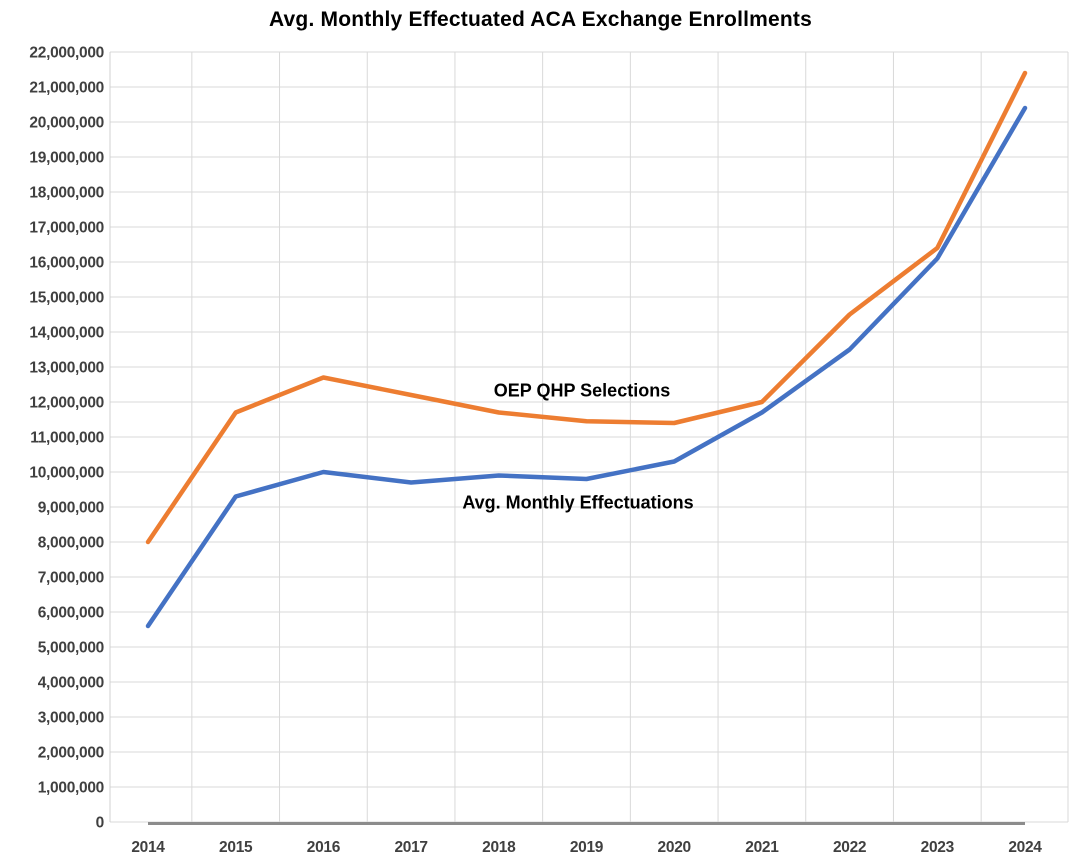  Describe the element at coordinates (66, 123) in the screenshot. I see `y-axis-tick-label: 20,000,000` at that location.